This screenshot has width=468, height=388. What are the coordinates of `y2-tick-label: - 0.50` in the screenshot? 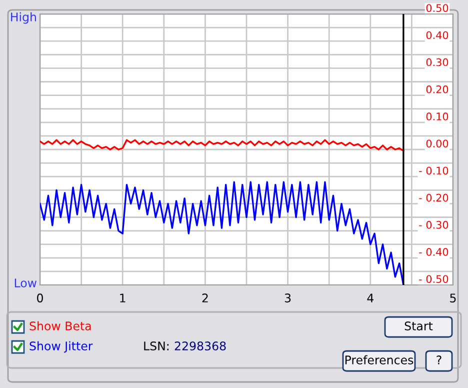 It's located at (433, 279).